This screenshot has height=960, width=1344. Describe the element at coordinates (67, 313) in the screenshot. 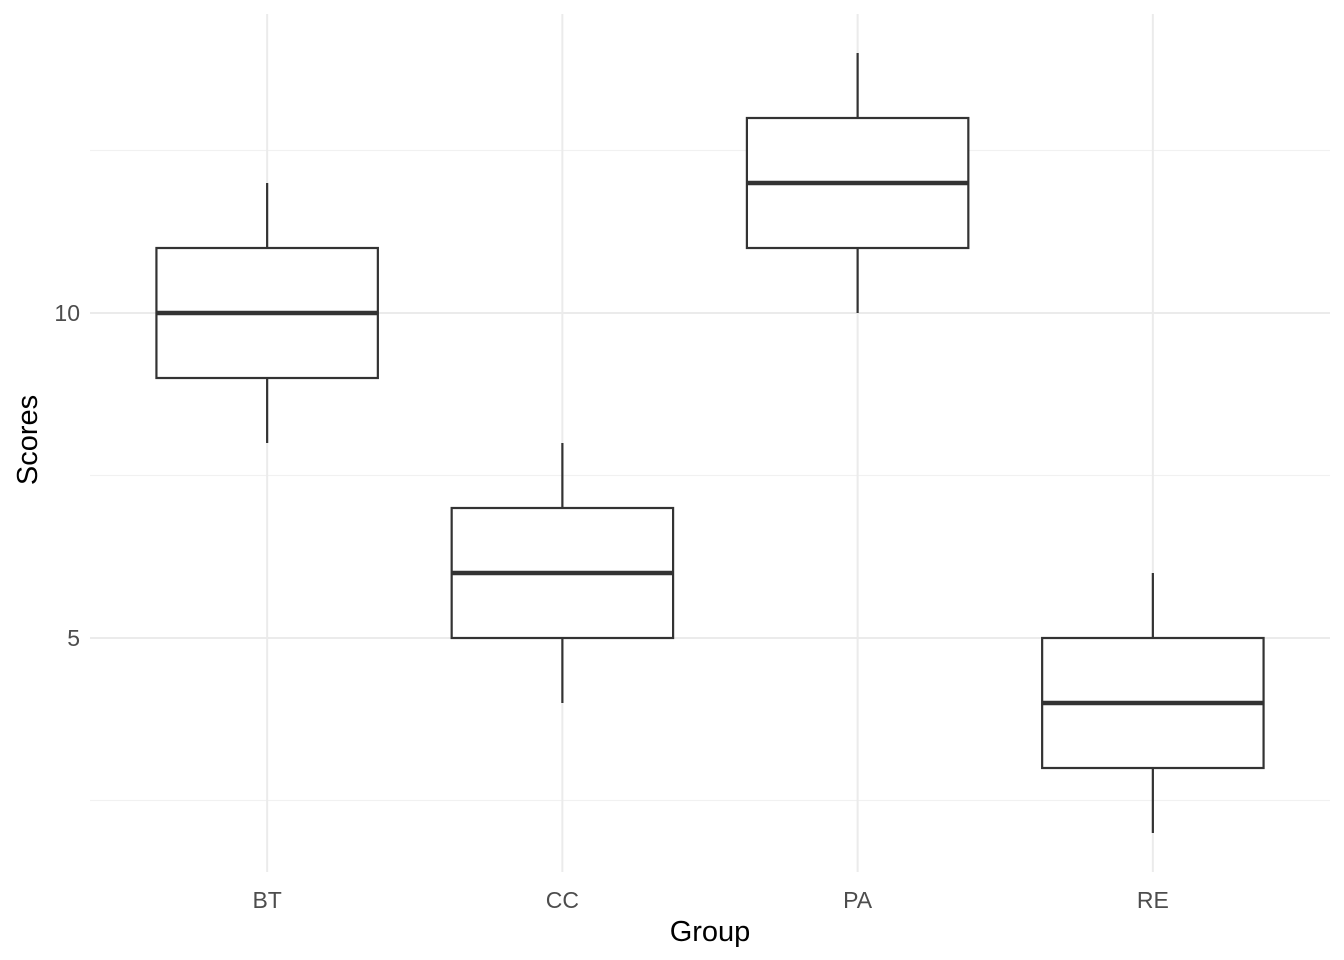

I see `y-tick-label-10: 10` at that location.